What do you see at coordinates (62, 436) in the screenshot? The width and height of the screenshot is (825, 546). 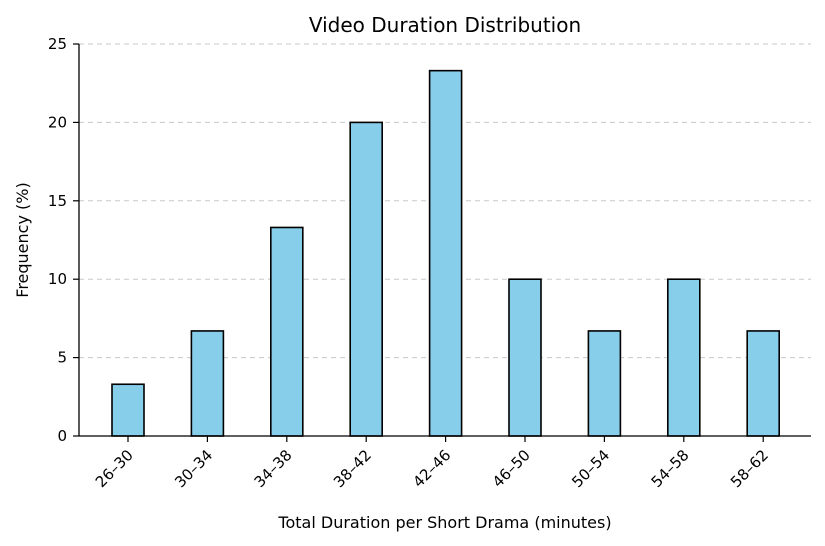 I see `y-tick-label: 0` at bounding box center [62, 436].